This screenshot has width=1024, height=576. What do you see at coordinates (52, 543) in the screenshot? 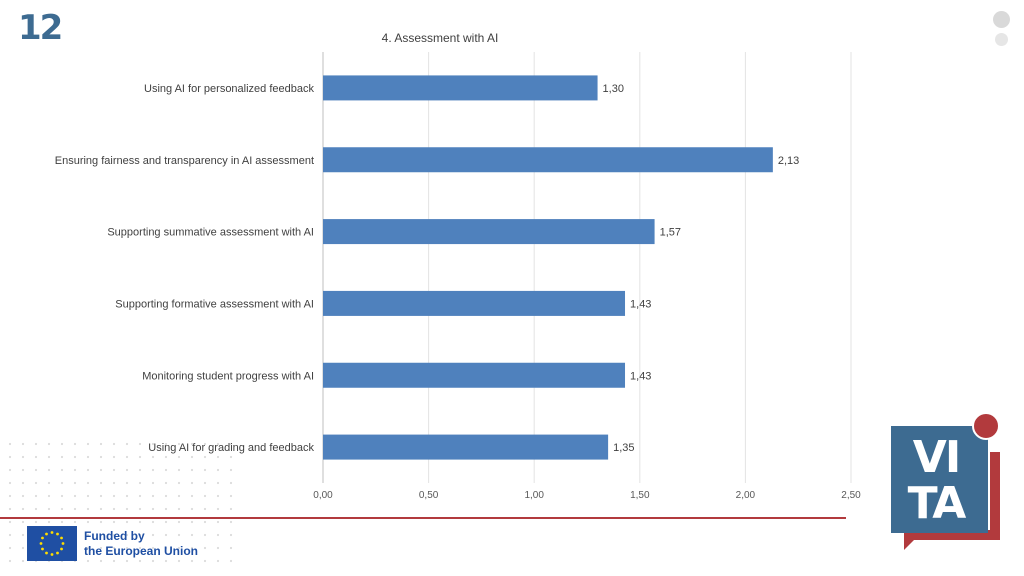
I see `eu-flag-icon` at bounding box center [52, 543].